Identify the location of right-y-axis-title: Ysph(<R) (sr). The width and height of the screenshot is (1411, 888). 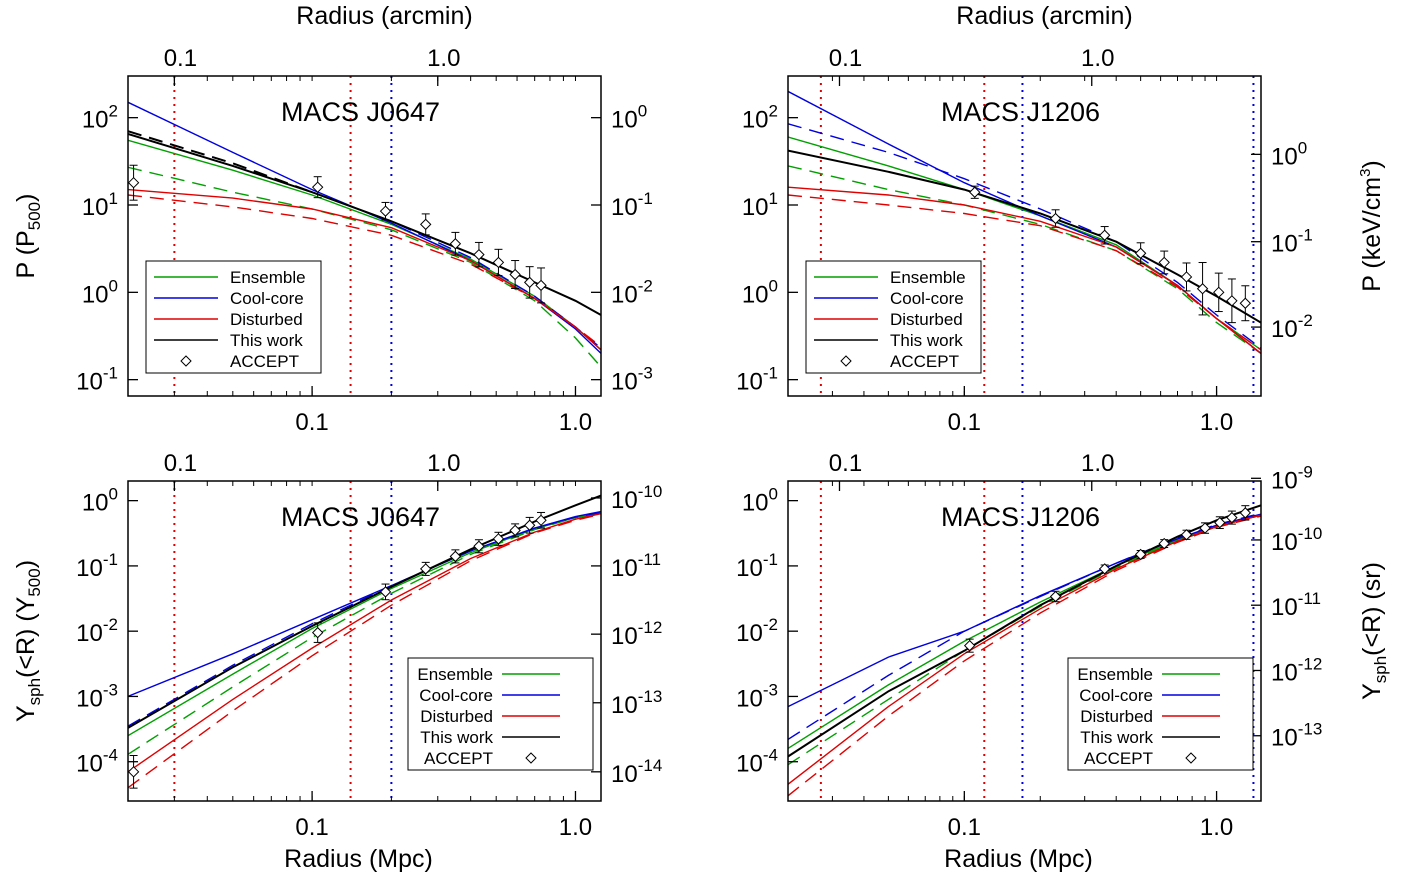
(1374, 631).